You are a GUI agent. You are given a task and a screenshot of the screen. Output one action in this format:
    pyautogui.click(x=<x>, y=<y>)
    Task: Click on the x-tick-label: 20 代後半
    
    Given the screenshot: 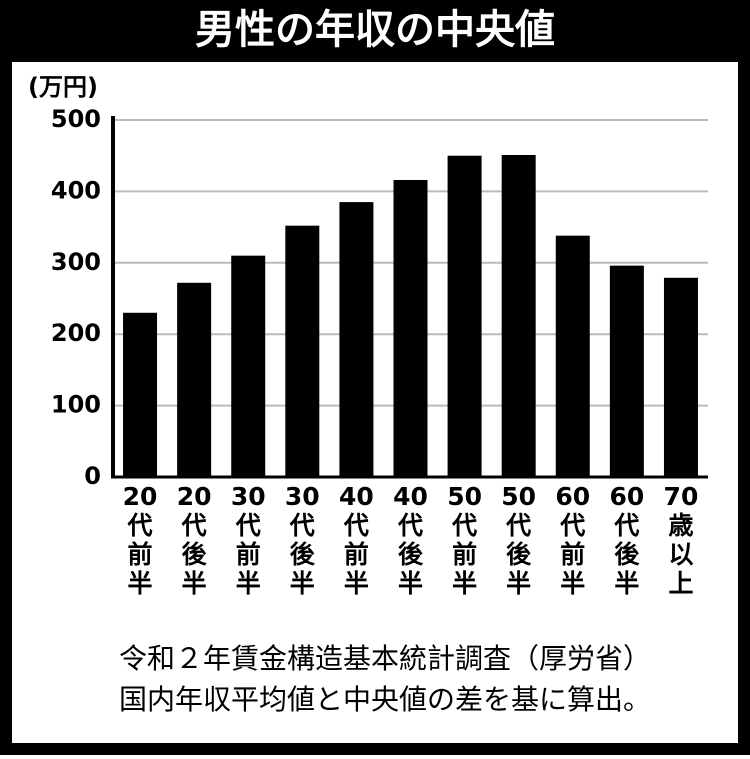 What is the action you would take?
    pyautogui.click(x=194, y=540)
    